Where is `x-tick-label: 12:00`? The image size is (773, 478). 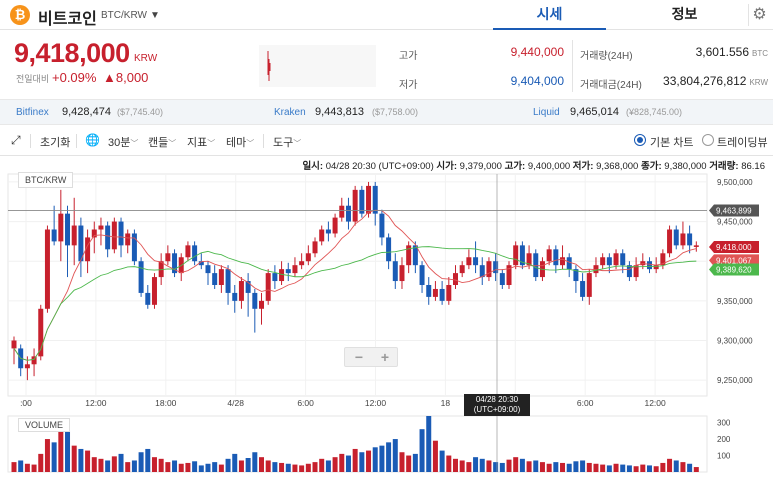 x-tick-label: 12:00 is located at coordinates (376, 403).